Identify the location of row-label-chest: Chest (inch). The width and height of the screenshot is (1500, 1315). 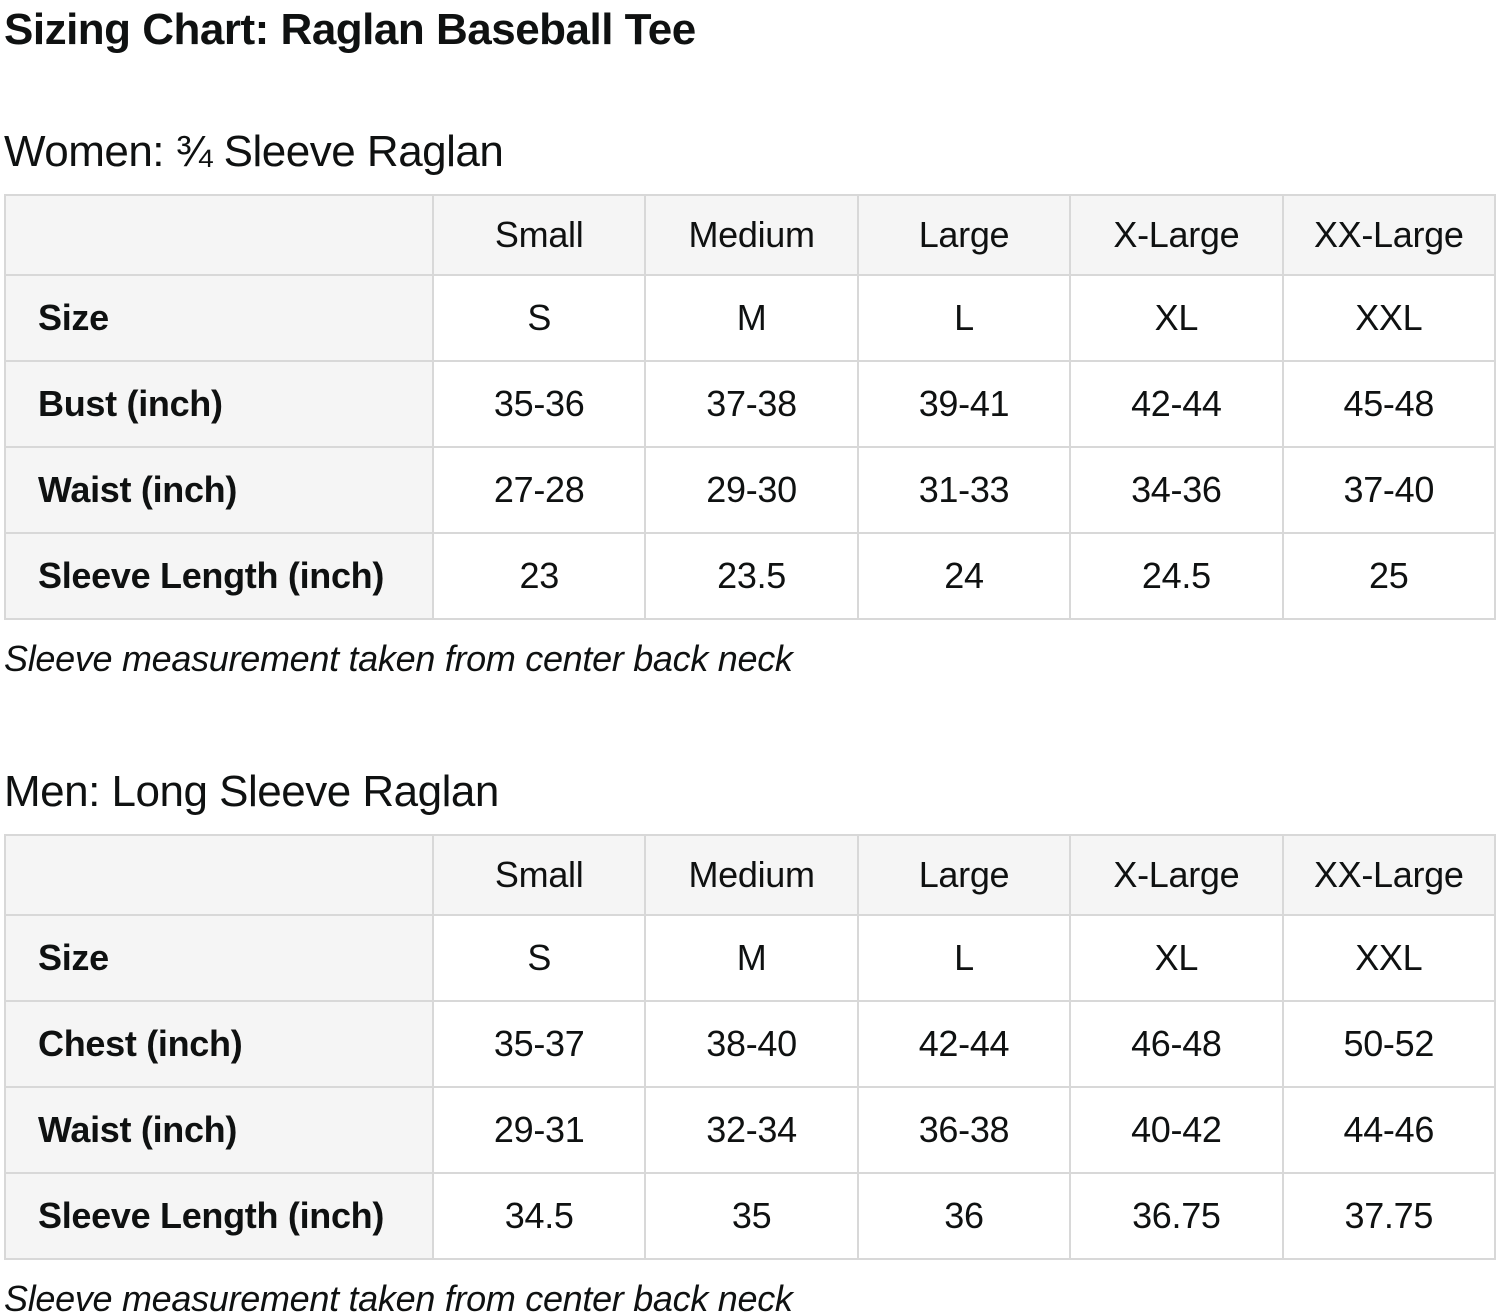
(219, 1044).